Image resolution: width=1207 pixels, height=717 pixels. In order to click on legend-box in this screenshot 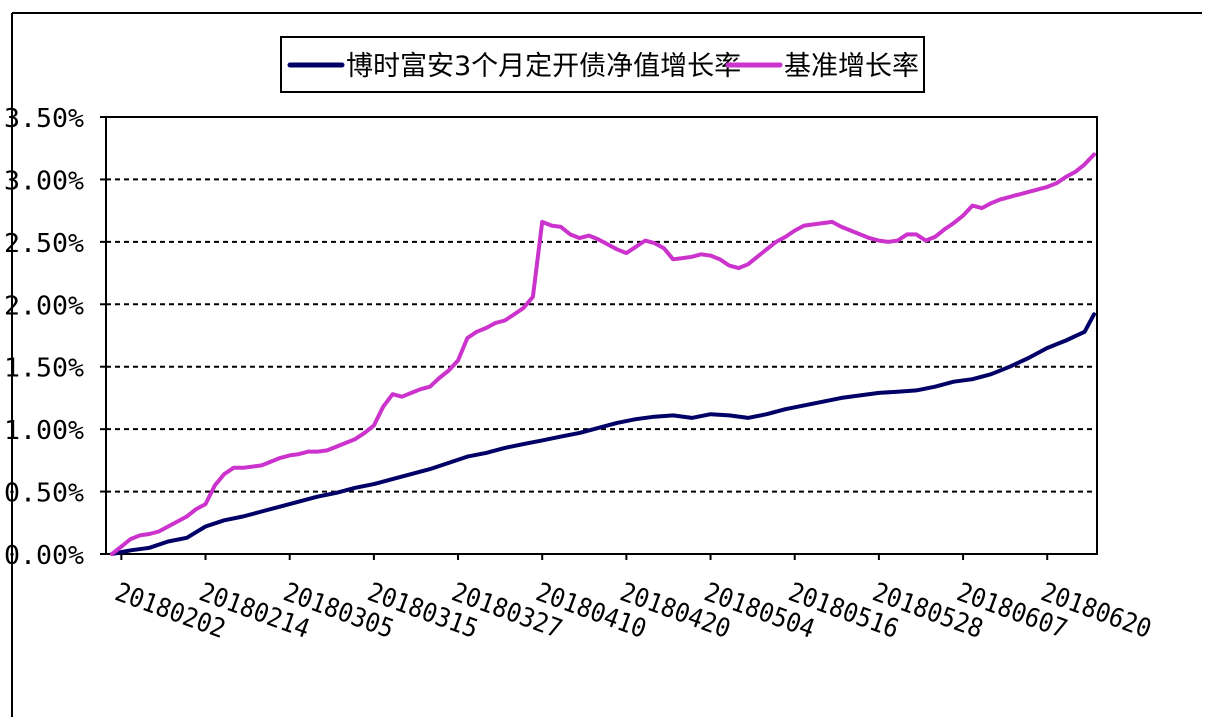, I will do `click(602, 64)`.